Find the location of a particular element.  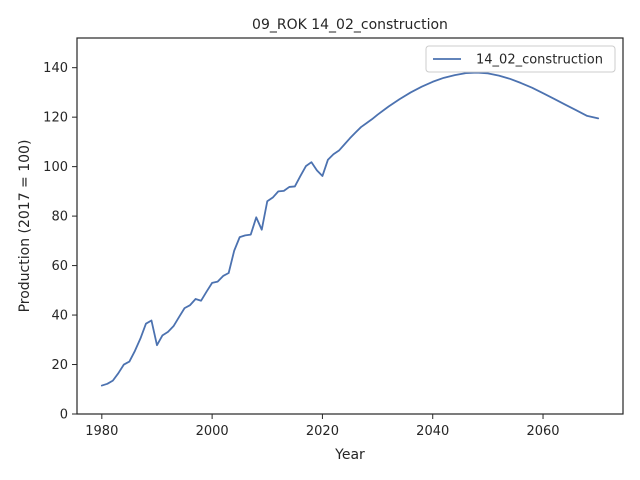

legend-label: 14_02_construction is located at coordinates (539, 60).